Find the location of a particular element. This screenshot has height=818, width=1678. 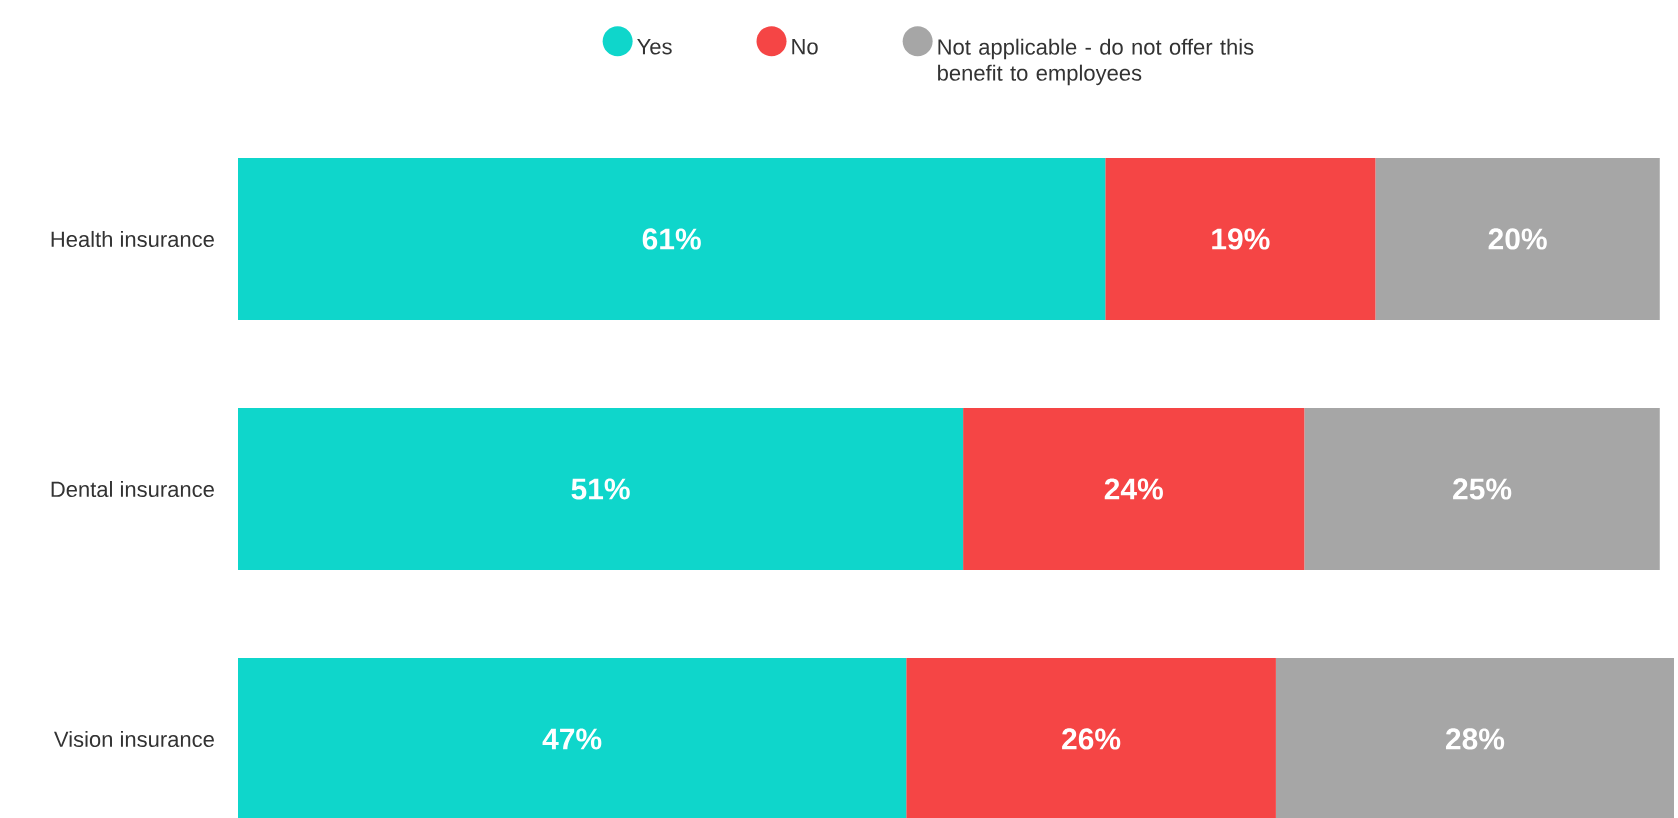

data-label: 25% is located at coordinates (1482, 489).